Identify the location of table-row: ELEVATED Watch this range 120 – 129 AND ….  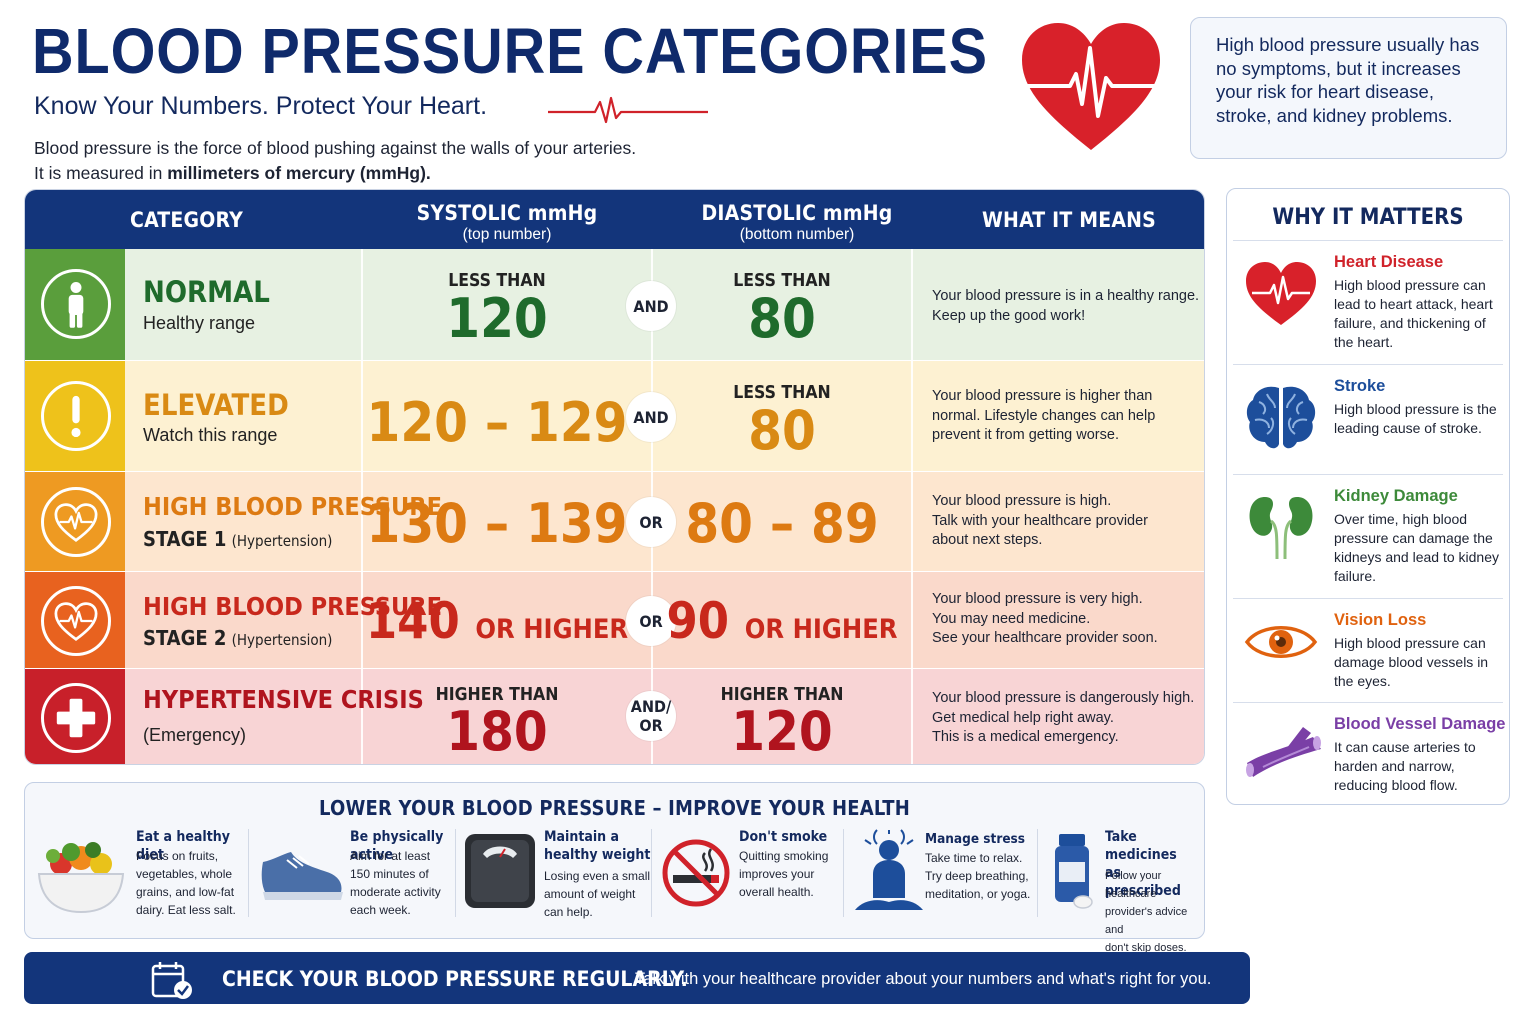
(614, 416).